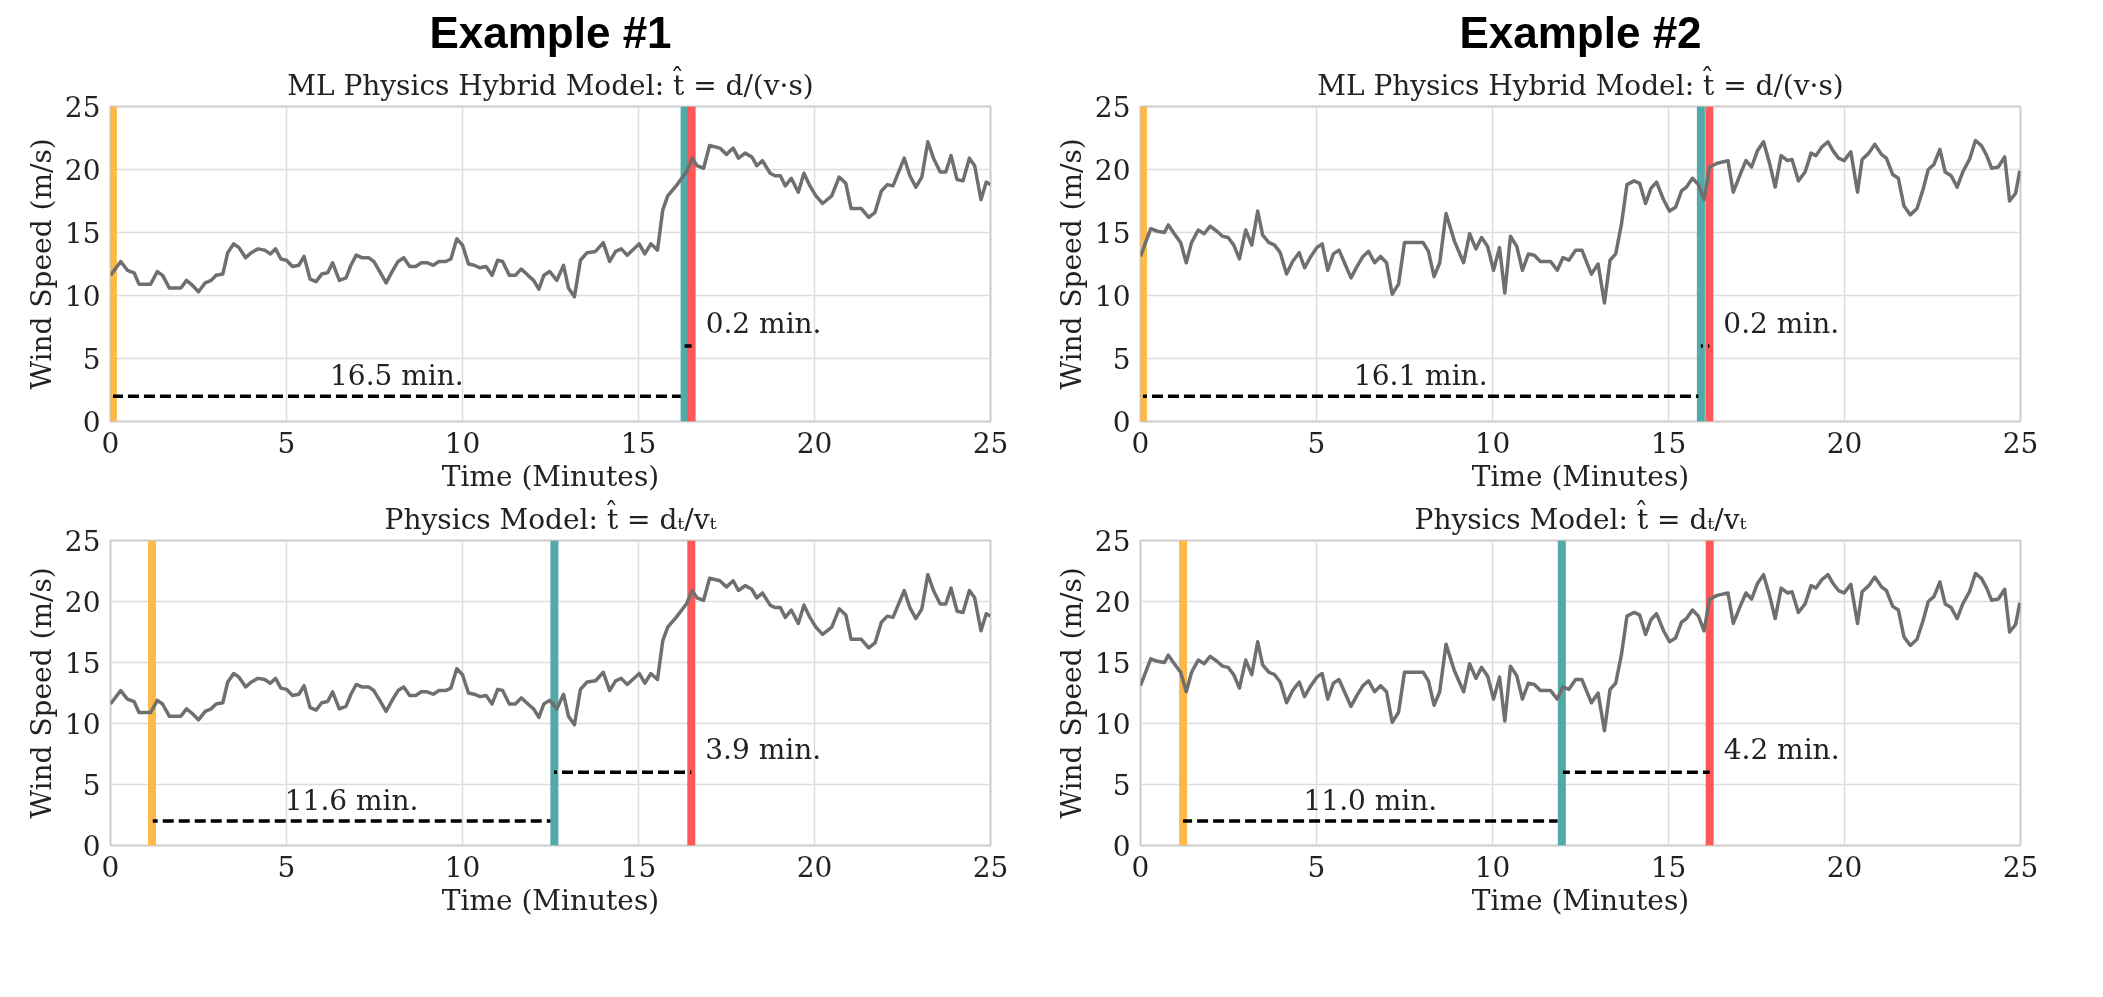 The width and height of the screenshot is (2103, 997). Describe the element at coordinates (1781, 750) in the screenshot. I see `annotation: 4.2 min.` at that location.